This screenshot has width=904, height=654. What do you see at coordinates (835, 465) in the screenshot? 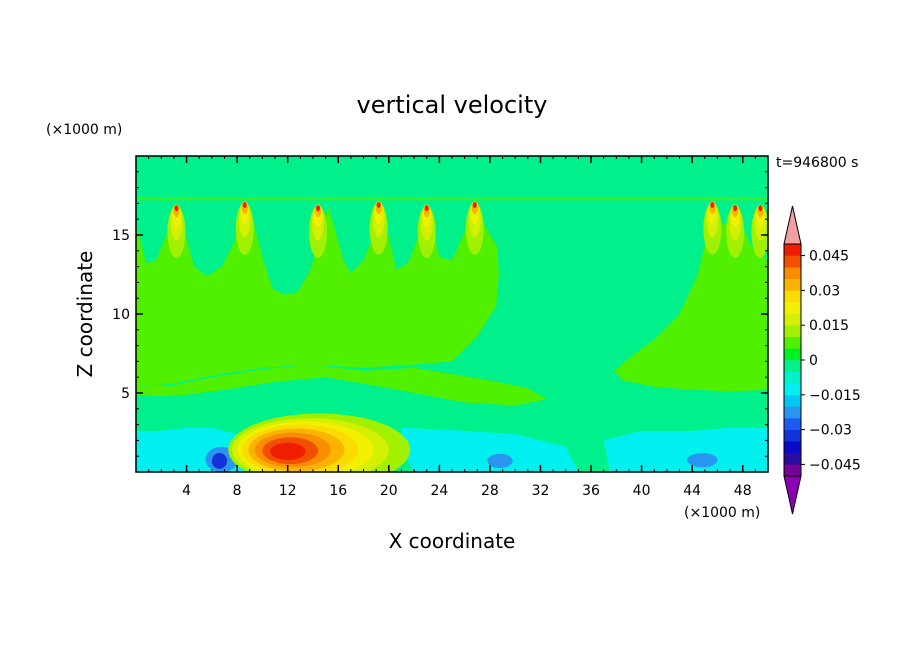
I see `colorbar-label: −0.045` at bounding box center [835, 465].